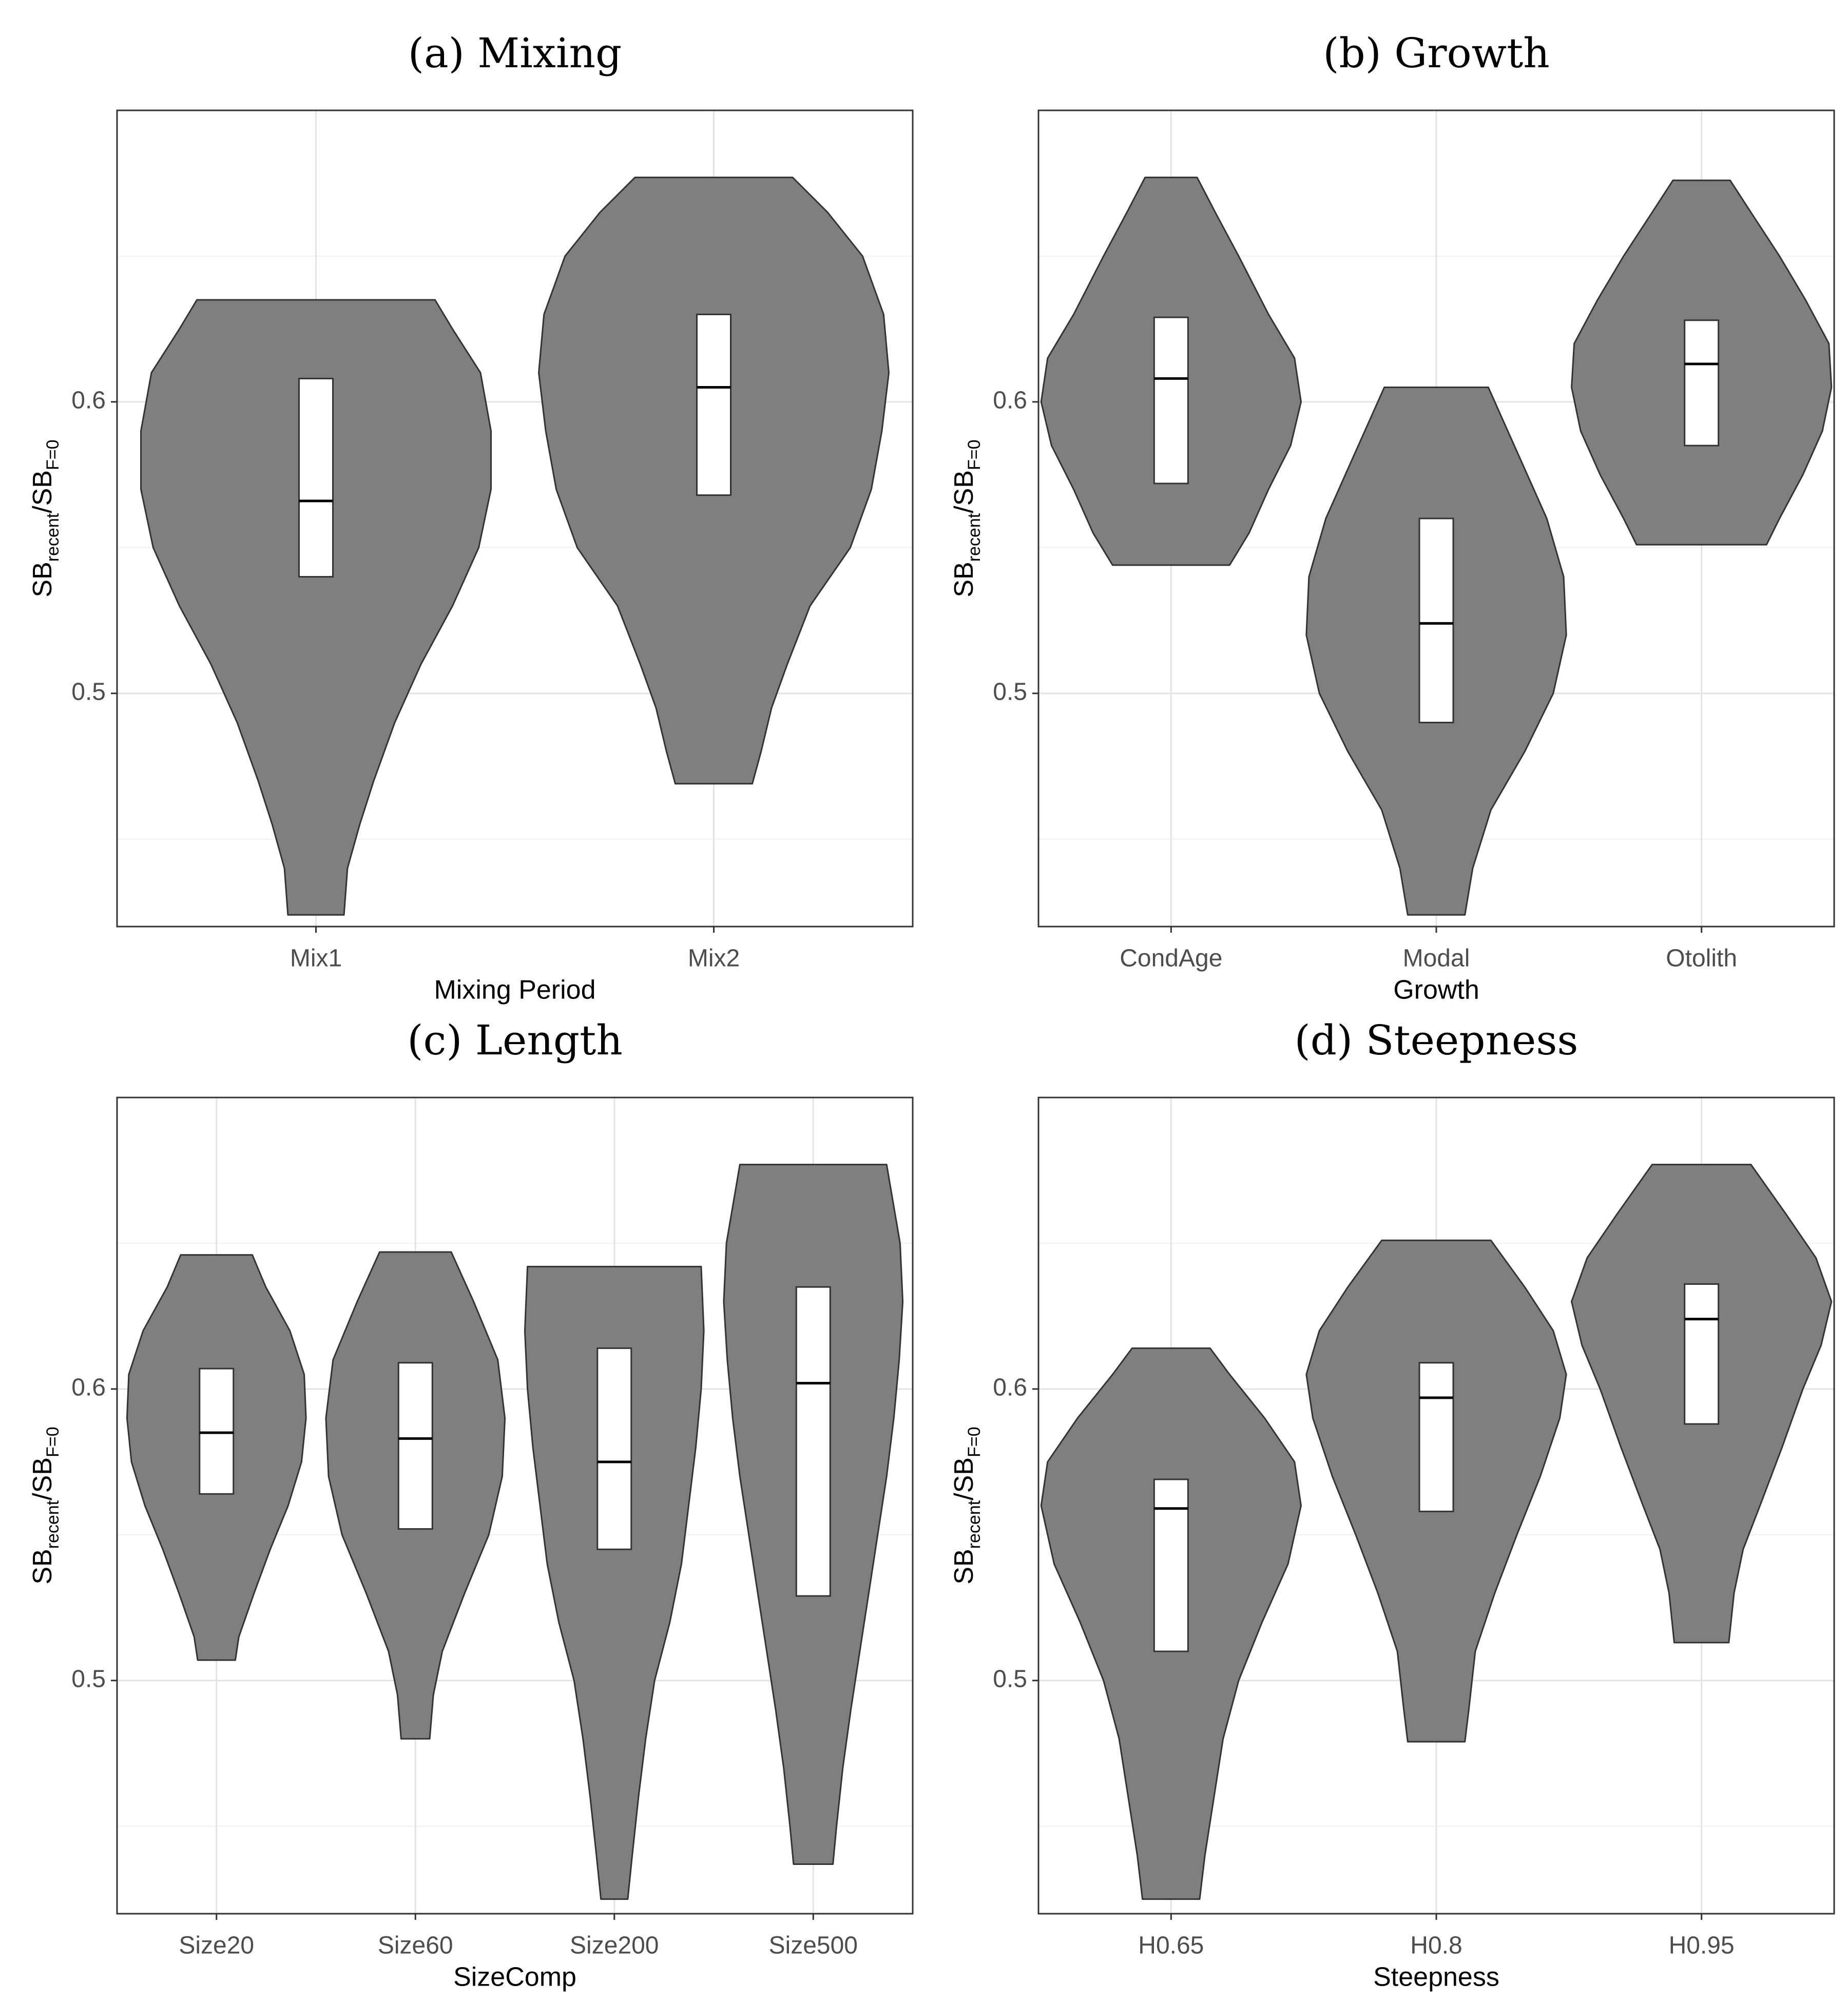  I want to click on x-tick-label: Size500, so click(813, 1945).